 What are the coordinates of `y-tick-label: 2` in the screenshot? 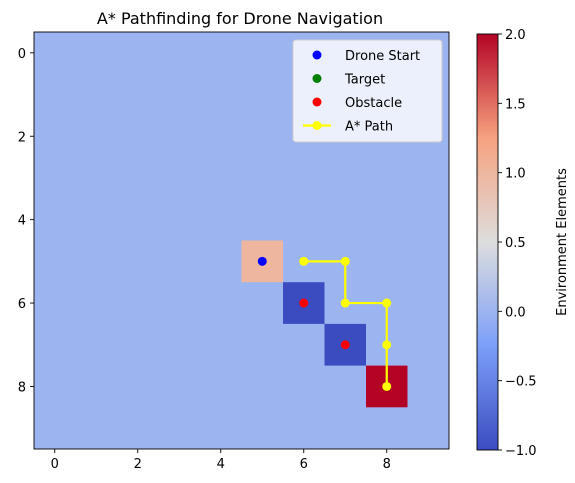 It's located at (22, 137).